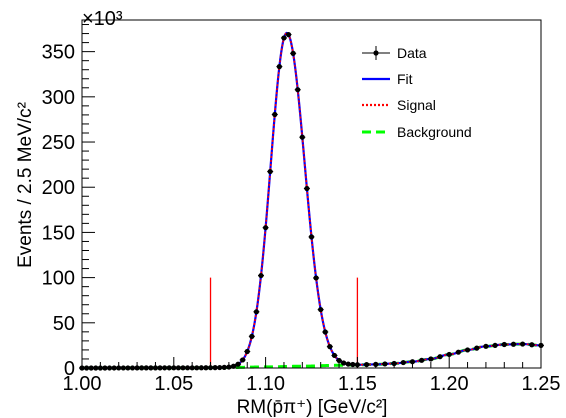 The height and width of the screenshot is (418, 566). I want to click on x-tick-label: 1.20, so click(449, 384).